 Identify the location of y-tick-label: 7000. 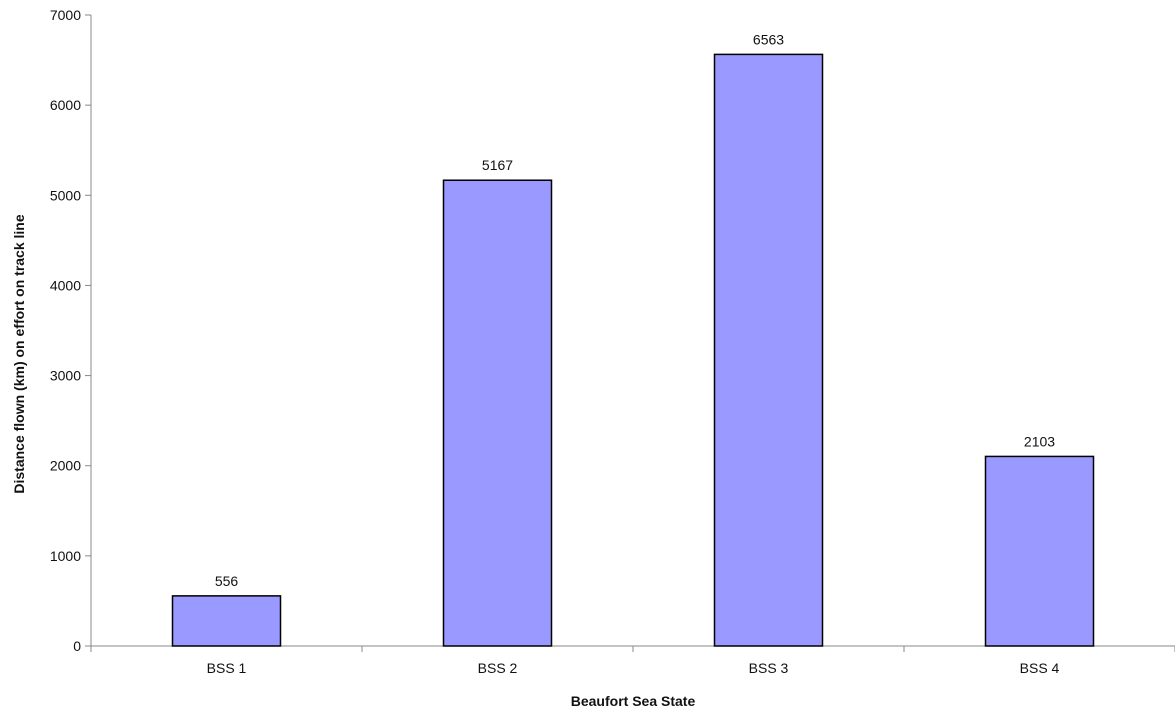
(65, 15).